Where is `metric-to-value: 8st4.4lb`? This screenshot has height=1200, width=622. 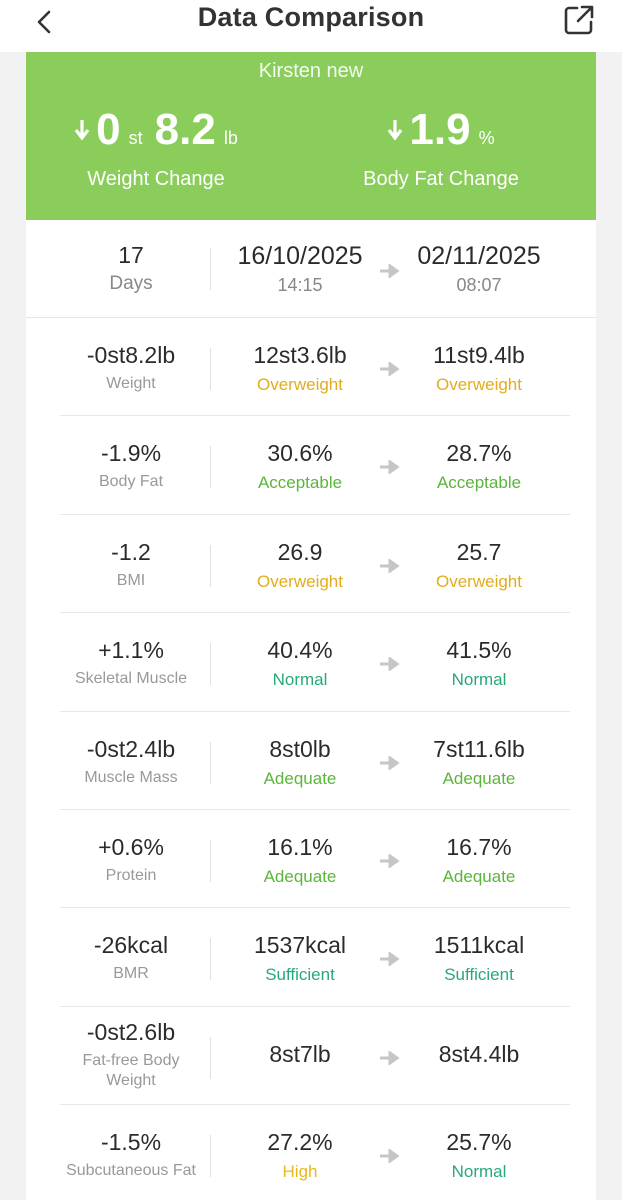
metric-to-value: 8st4.4lb is located at coordinates (479, 1053).